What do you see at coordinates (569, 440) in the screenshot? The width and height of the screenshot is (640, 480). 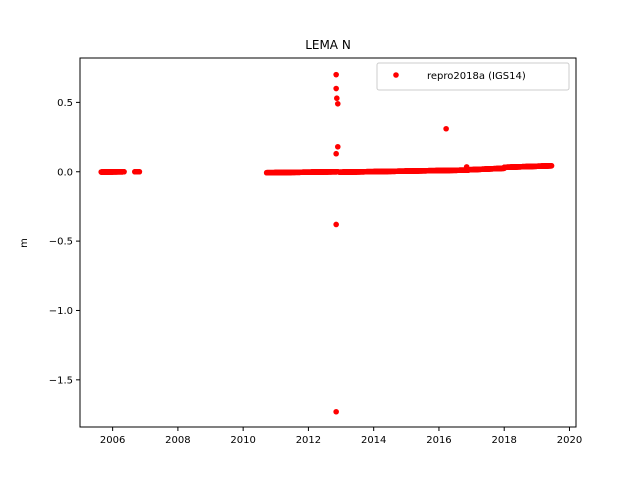 I see `x-tick-label: 2020` at bounding box center [569, 440].